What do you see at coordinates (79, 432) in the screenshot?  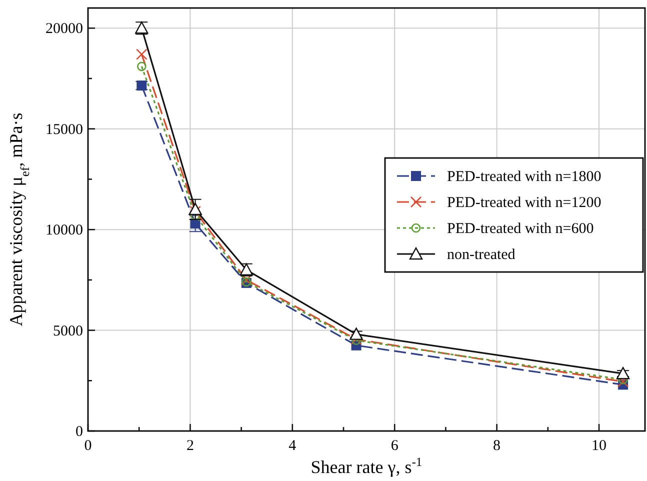 I see `y-tick-label: 0` at bounding box center [79, 432].